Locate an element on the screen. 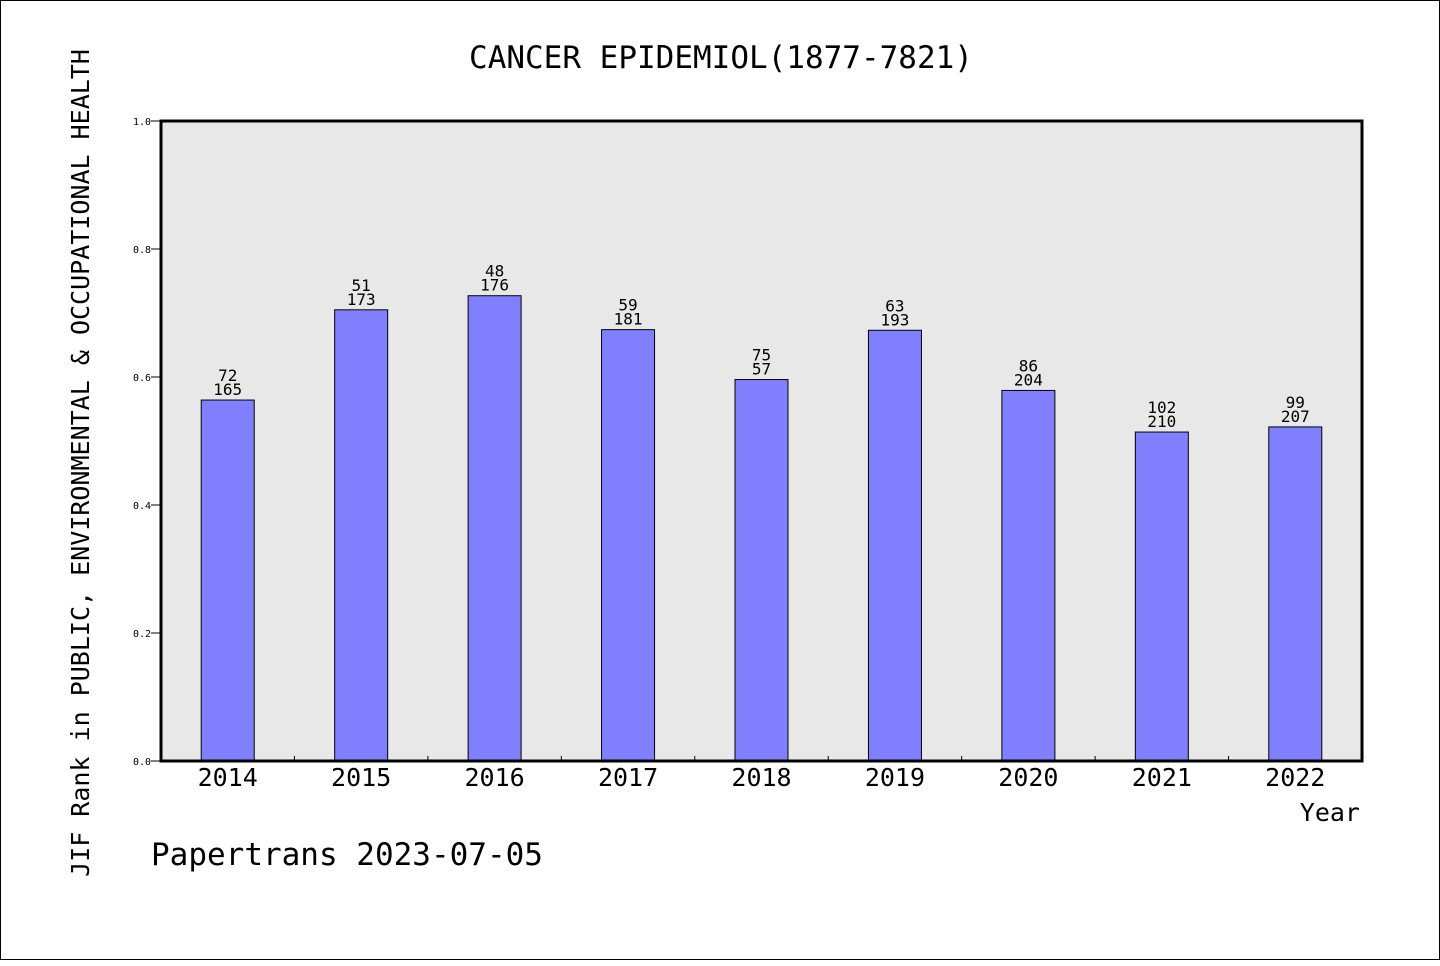  bar-rank-label-2021: 102 is located at coordinates (1161, 407).